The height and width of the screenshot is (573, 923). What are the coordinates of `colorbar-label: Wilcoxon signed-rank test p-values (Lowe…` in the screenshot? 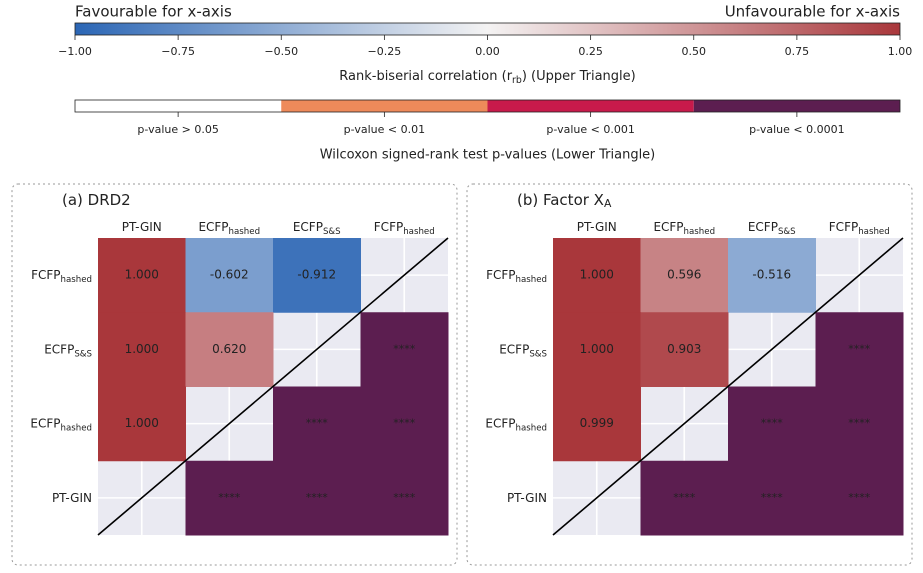 It's located at (488, 155).